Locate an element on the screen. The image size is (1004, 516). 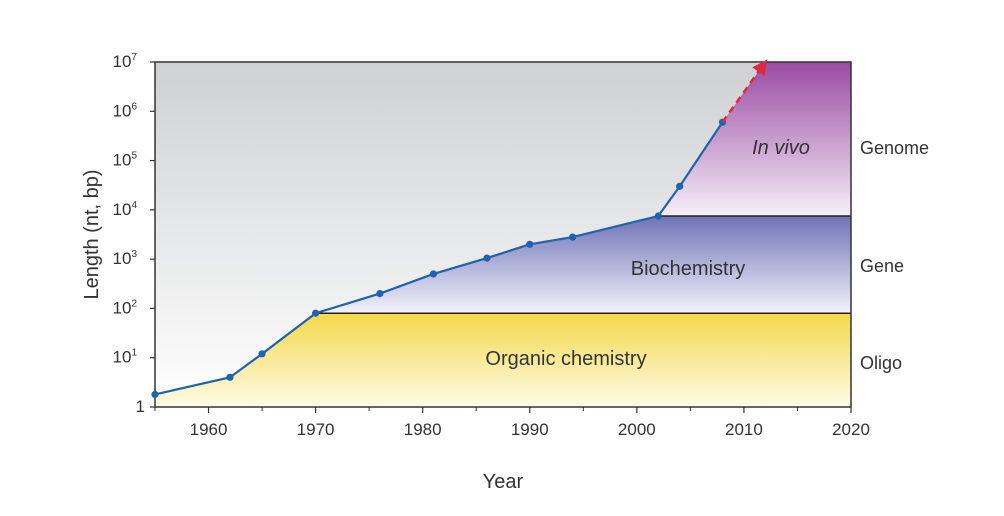
x-axis-title: Year is located at coordinates (503, 482).